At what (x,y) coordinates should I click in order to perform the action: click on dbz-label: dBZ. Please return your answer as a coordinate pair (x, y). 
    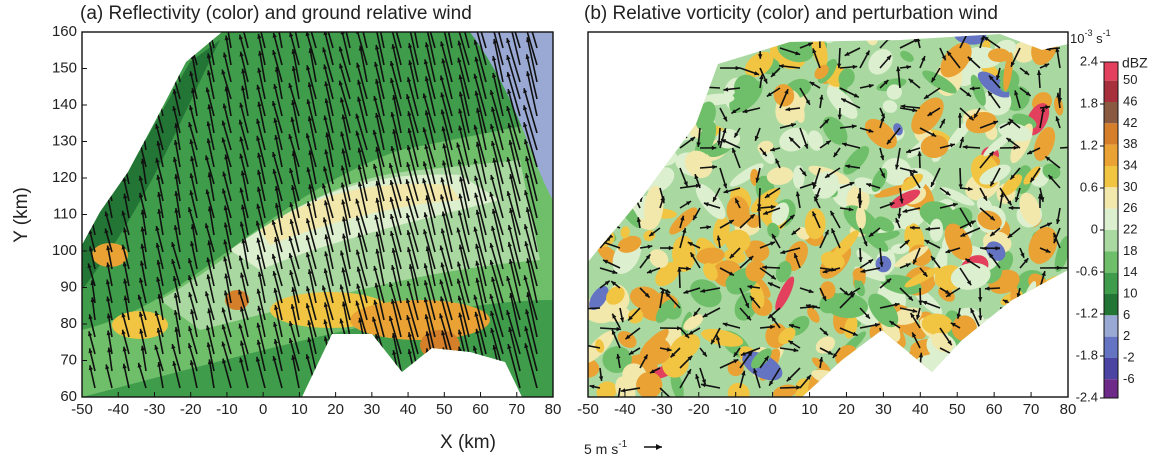
    Looking at the image, I should click on (1135, 63).